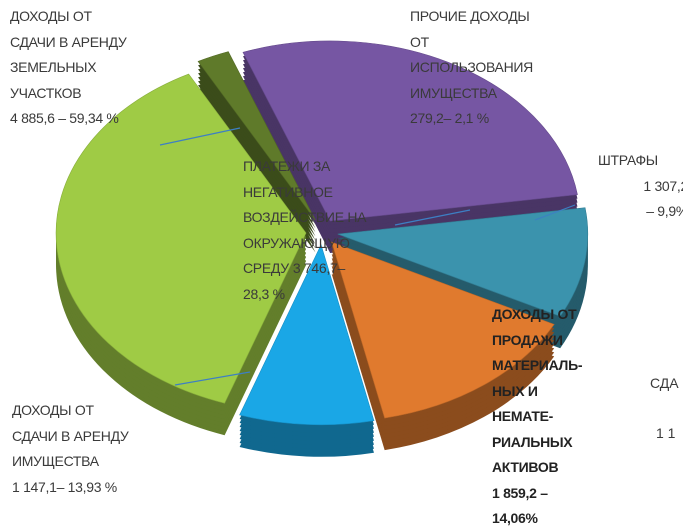 The width and height of the screenshot is (683, 532). What do you see at coordinates (449, 118) in the screenshot?
I see `value-label: 279,2– 2,1 %` at bounding box center [449, 118].